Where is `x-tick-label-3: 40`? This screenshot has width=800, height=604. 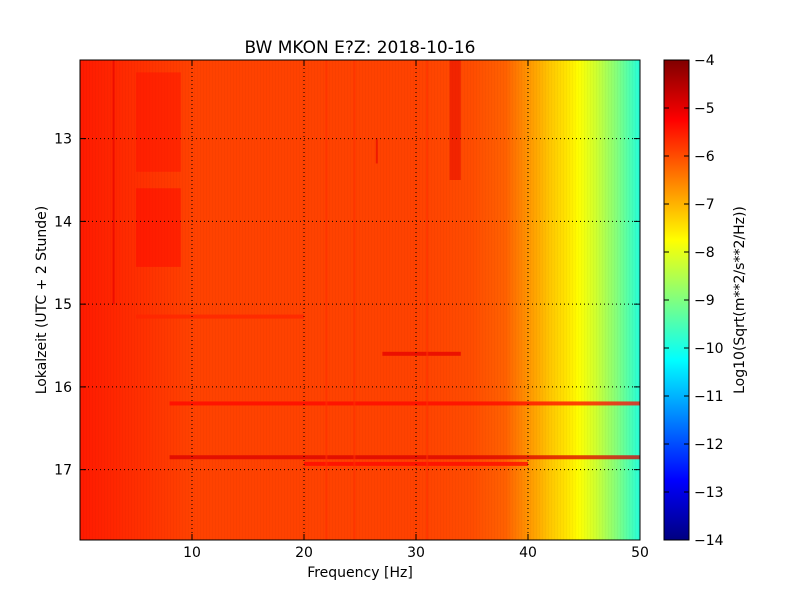
x-tick-label-3: 40 is located at coordinates (528, 553).